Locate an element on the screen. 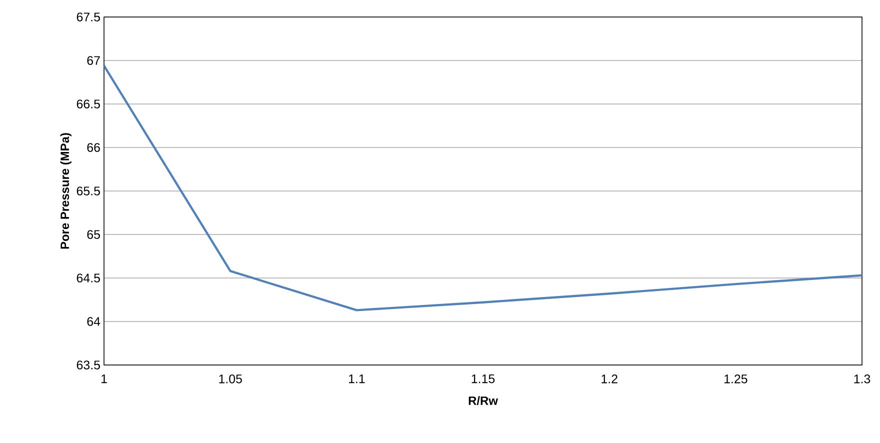 The width and height of the screenshot is (880, 443). x-tick-label: 1.2 is located at coordinates (610, 379).